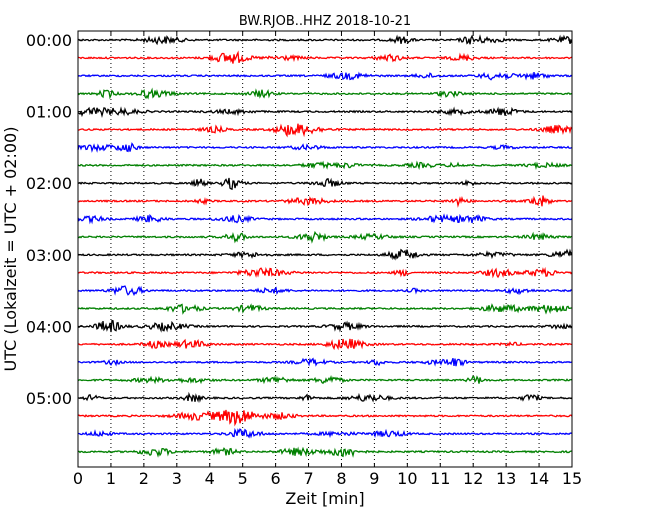  Describe the element at coordinates (473, 478) in the screenshot. I see `x-tick-label: 12` at that location.